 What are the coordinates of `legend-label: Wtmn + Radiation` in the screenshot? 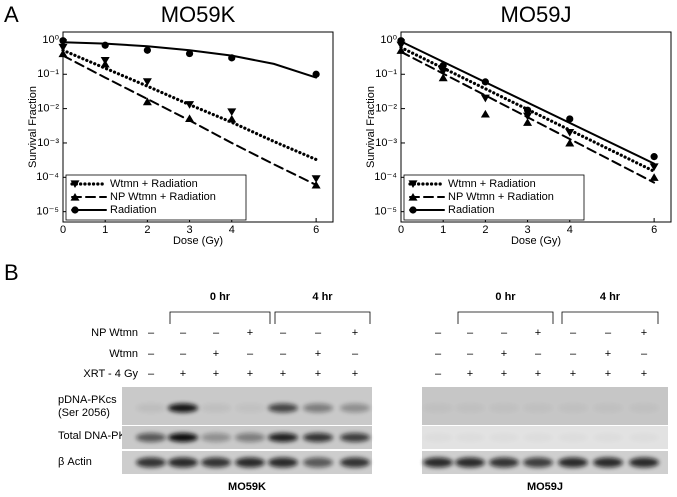 It's located at (154, 184).